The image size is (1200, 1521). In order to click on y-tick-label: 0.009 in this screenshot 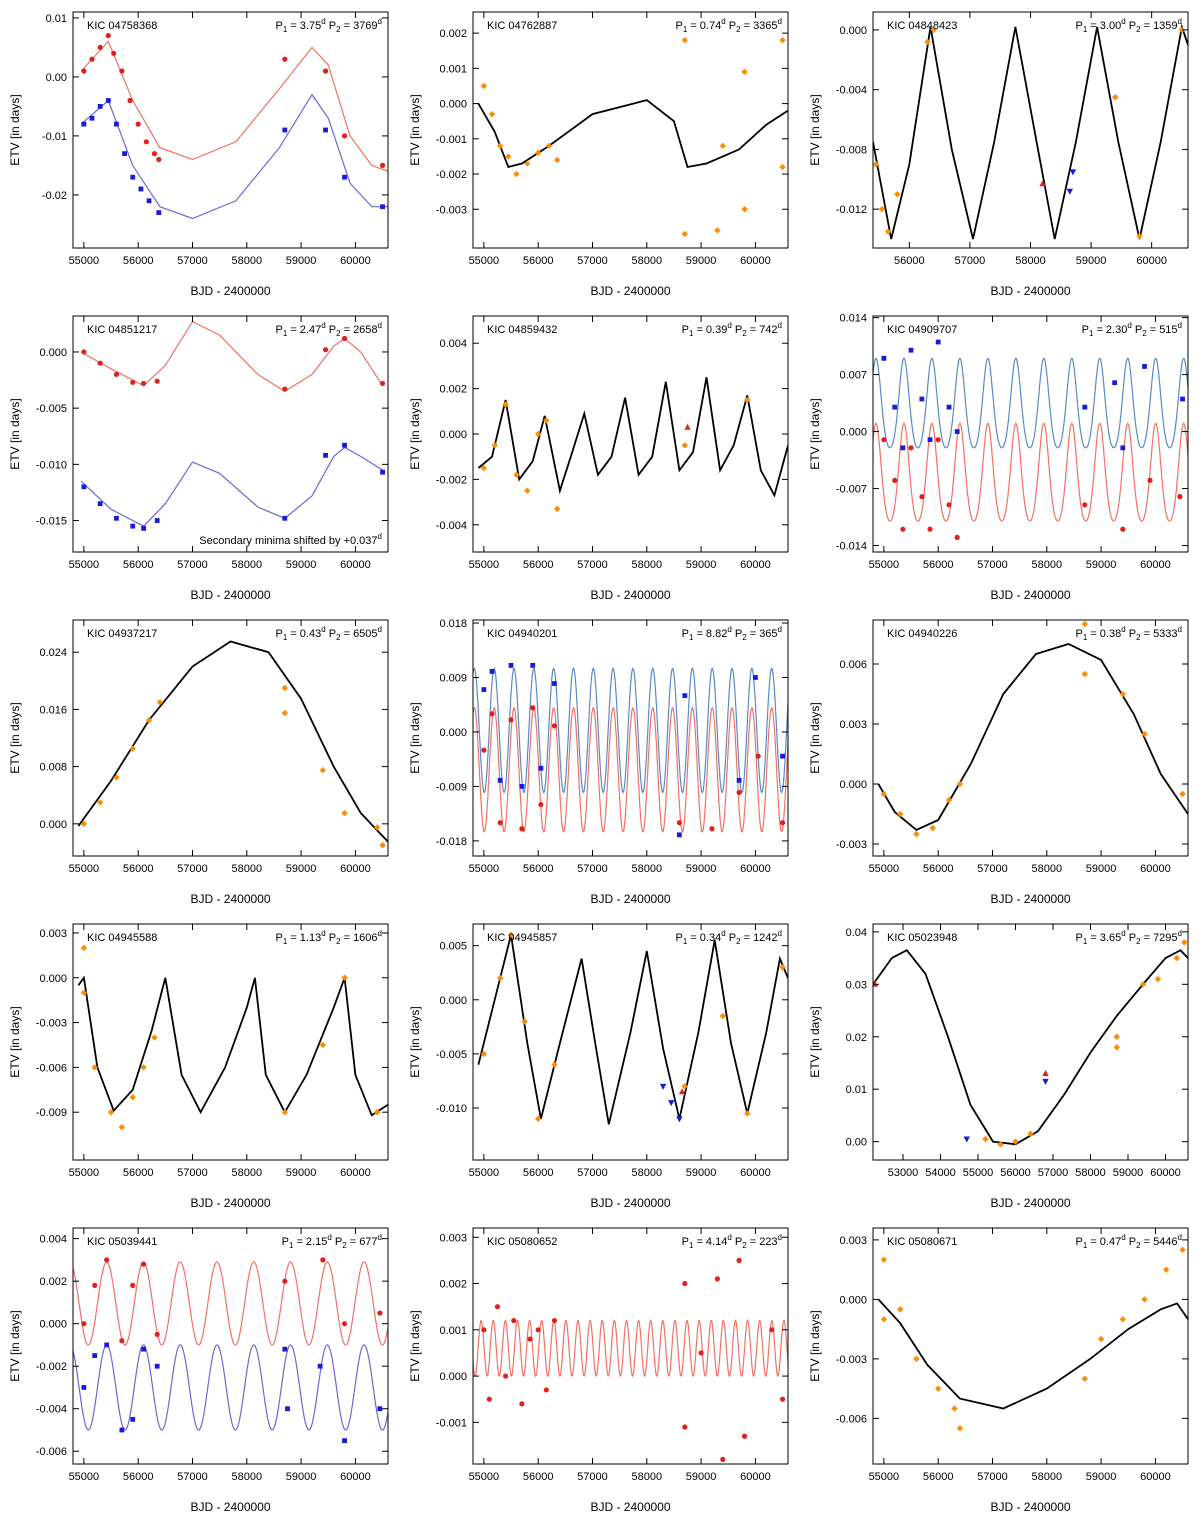, I will do `click(453, 678)`.